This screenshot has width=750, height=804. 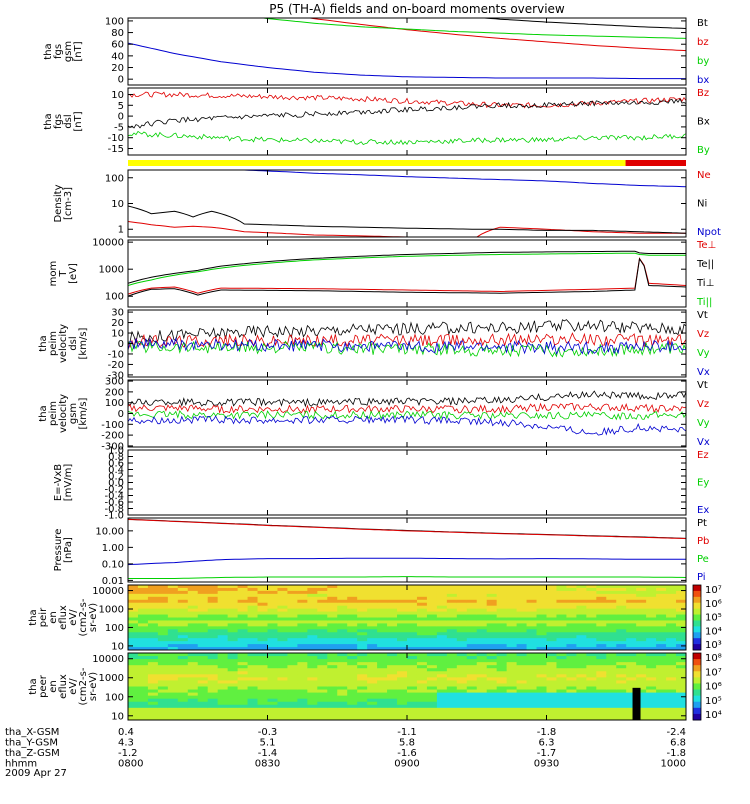 What do you see at coordinates (83, 617) in the screenshot?
I see `y-axis-label: (cm2-s-` at bounding box center [83, 617].